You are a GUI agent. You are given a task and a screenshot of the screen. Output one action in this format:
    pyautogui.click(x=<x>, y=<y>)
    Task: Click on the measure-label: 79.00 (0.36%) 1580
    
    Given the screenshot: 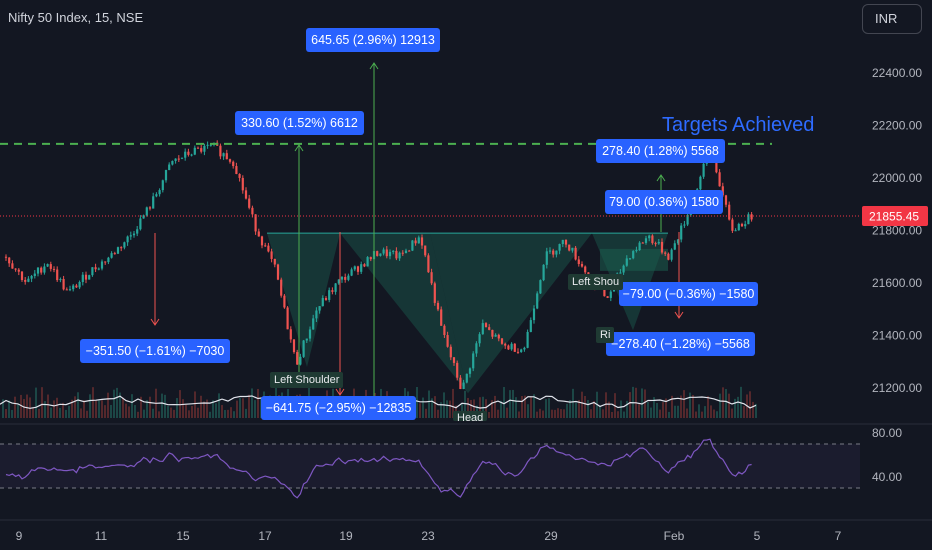 What is the action you would take?
    pyautogui.click(x=664, y=202)
    